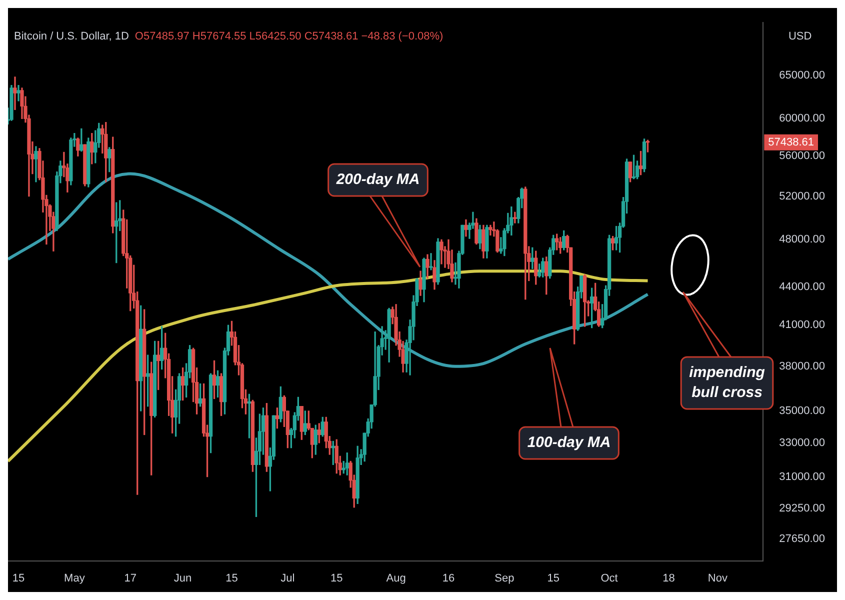  Describe the element at coordinates (802, 75) in the screenshot. I see `y-tick-label: 65000.00` at that location.